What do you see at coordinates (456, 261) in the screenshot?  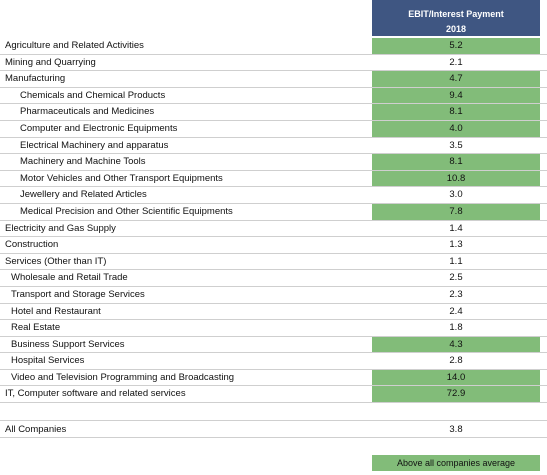 I see `row-value: 1.1` at bounding box center [456, 261].